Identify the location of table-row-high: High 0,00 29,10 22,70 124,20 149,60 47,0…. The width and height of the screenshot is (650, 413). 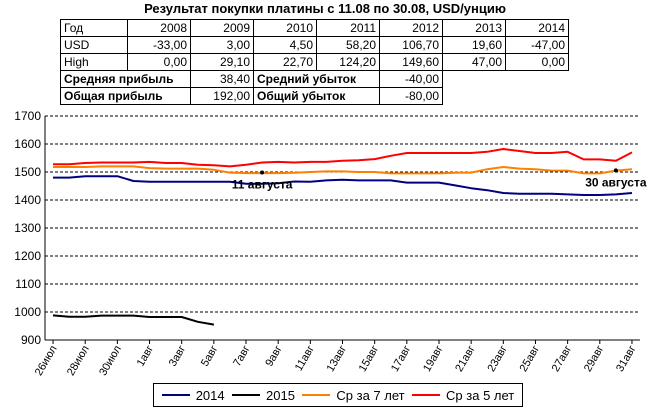
(314, 62).